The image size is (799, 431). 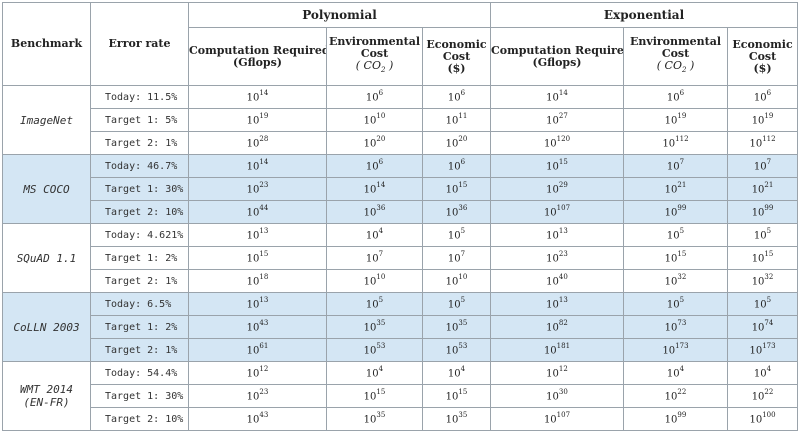 I want to click on error-rate-cell: Target 2: 10%, so click(x=139, y=419).